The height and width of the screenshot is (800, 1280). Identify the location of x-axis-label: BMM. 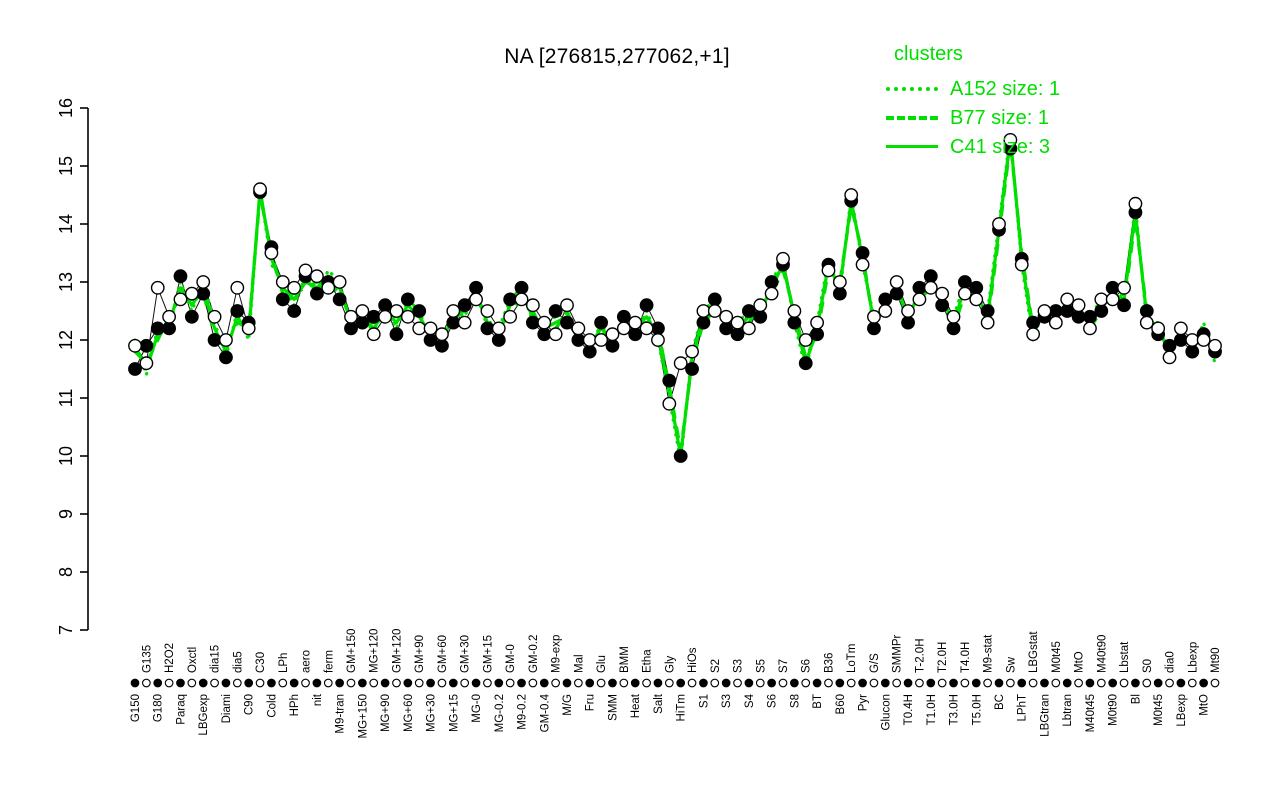
(625, 659).